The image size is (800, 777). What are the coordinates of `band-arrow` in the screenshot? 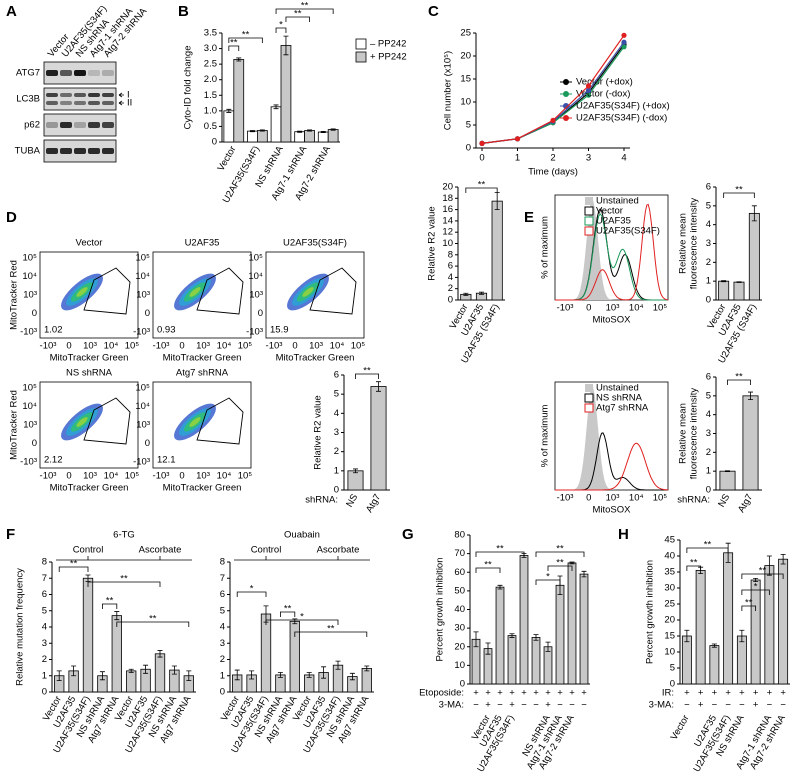 It's located at (121, 103).